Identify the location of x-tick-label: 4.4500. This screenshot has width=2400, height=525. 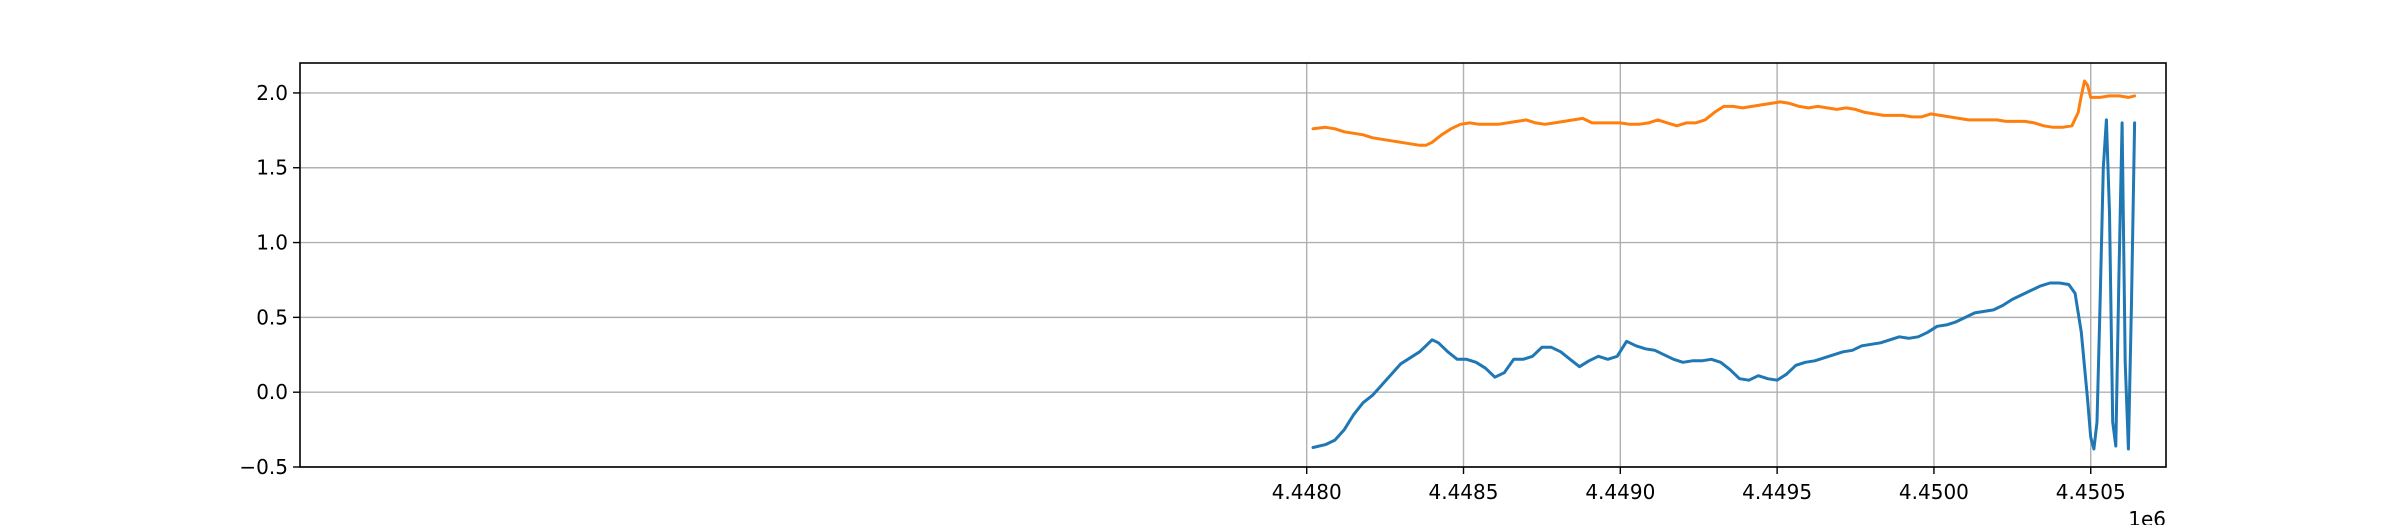
(1934, 492).